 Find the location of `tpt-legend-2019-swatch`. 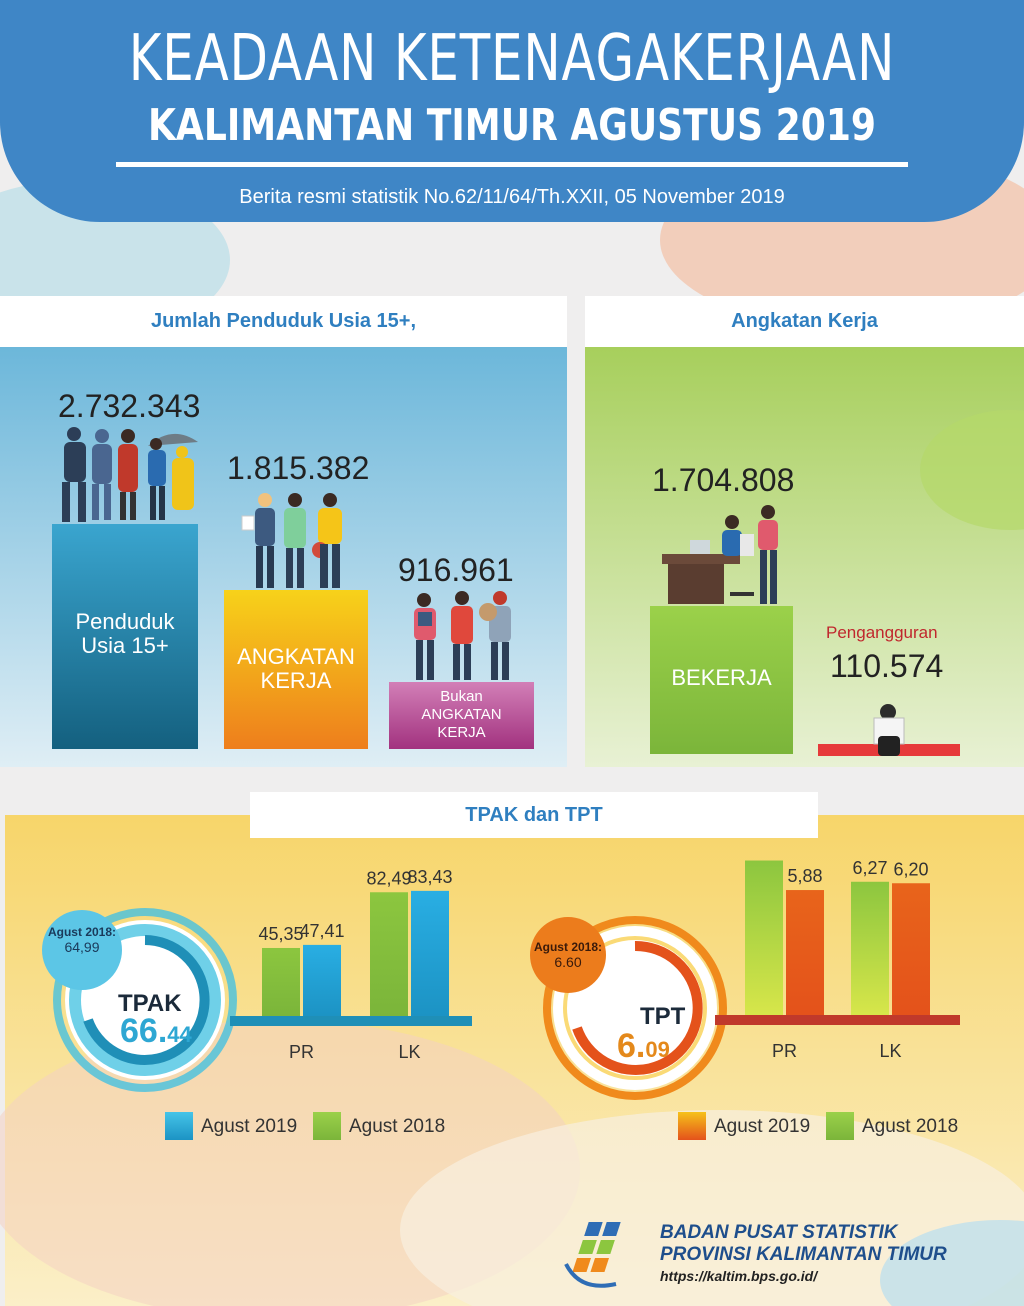

tpt-legend-2019-swatch is located at coordinates (692, 1126).